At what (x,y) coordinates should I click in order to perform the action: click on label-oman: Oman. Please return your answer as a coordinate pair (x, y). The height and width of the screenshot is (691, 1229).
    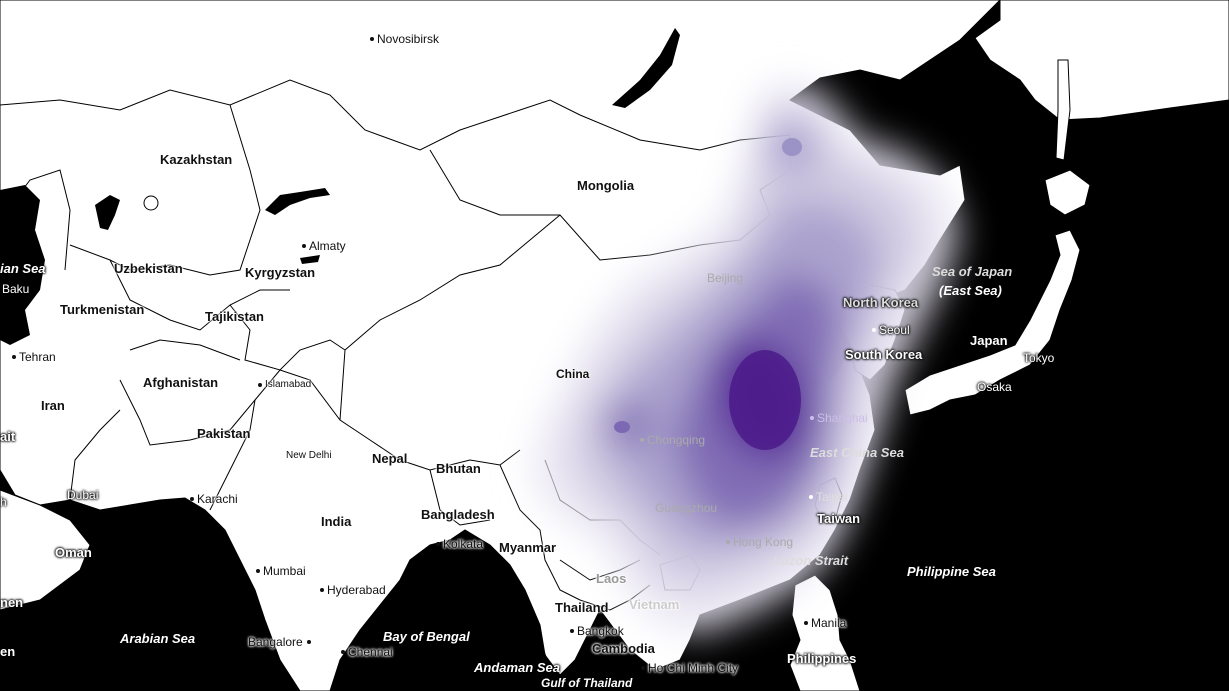
    Looking at the image, I should click on (73, 552).